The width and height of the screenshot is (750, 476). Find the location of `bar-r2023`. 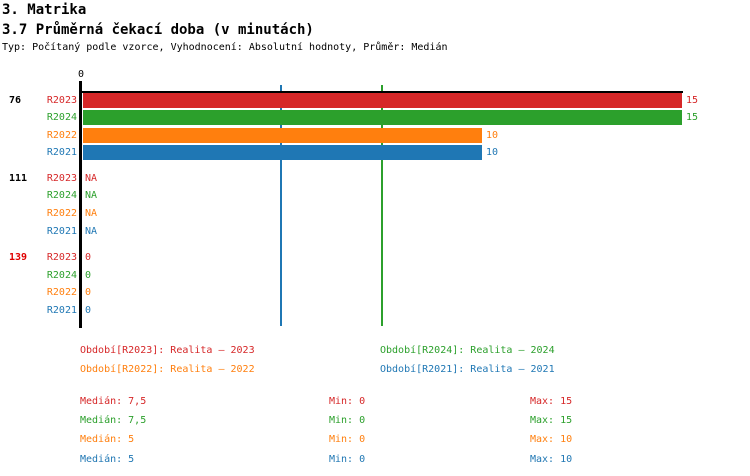

bar-r2023 is located at coordinates (382, 100).